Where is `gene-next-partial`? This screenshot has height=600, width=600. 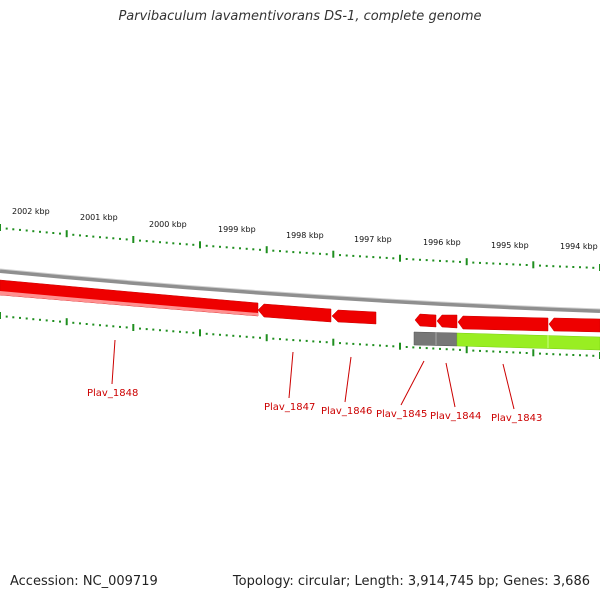
gene-next-partial is located at coordinates (574, 325).